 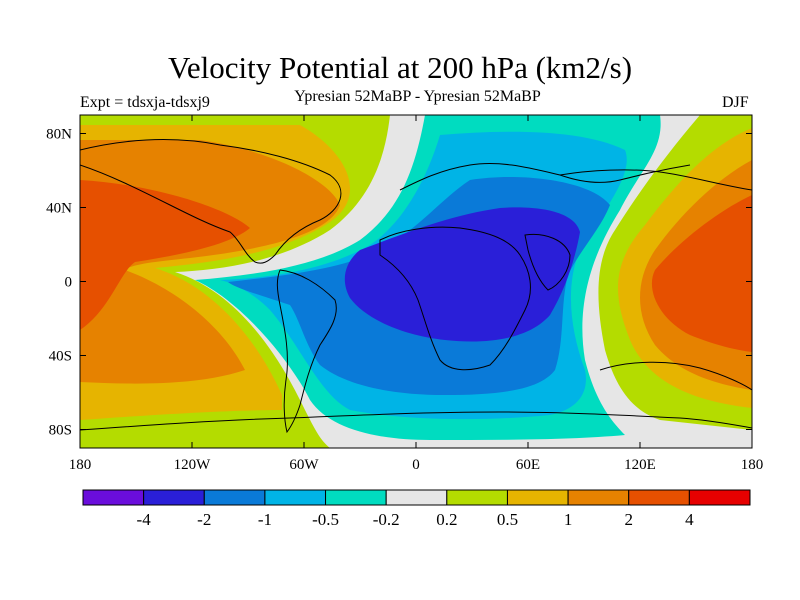 What do you see at coordinates (265, 519) in the screenshot?
I see `colorbar-label: -1` at bounding box center [265, 519].